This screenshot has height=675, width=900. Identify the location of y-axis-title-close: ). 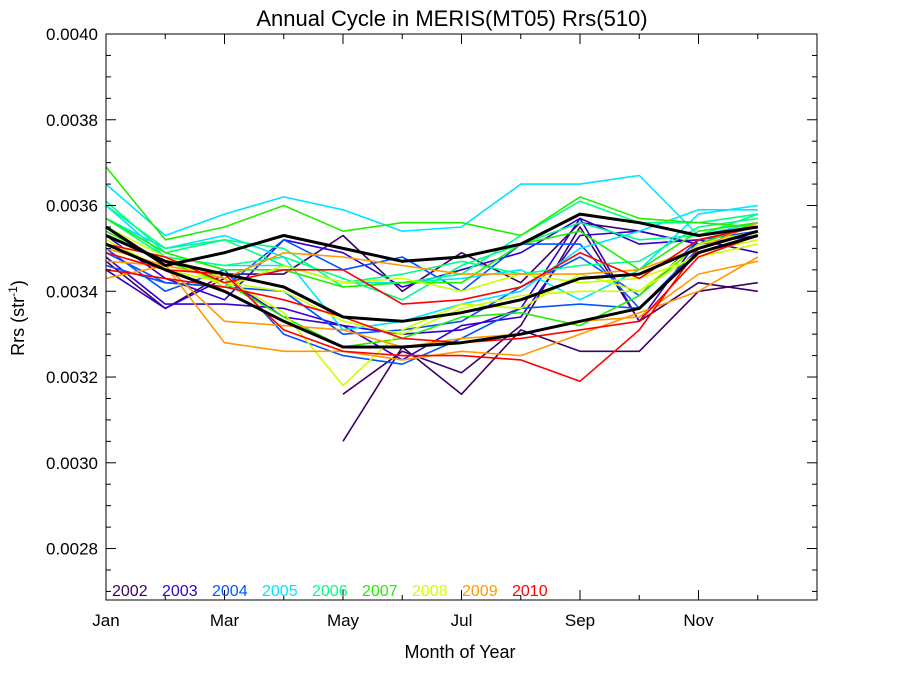
(18, 283).